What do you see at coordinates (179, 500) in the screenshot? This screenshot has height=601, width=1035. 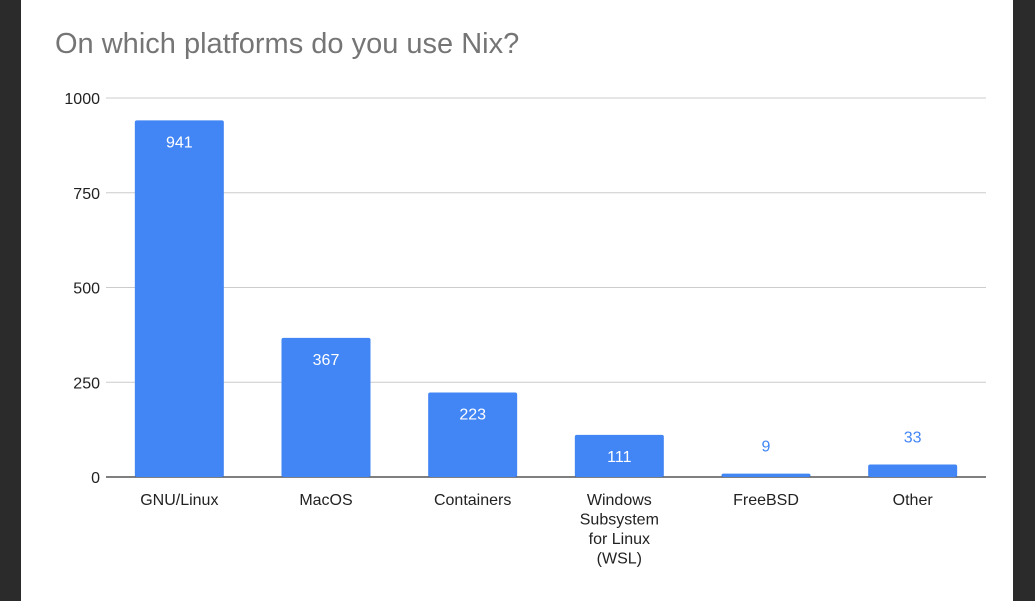 I see `x-tick-label: GNU/Linux` at bounding box center [179, 500].